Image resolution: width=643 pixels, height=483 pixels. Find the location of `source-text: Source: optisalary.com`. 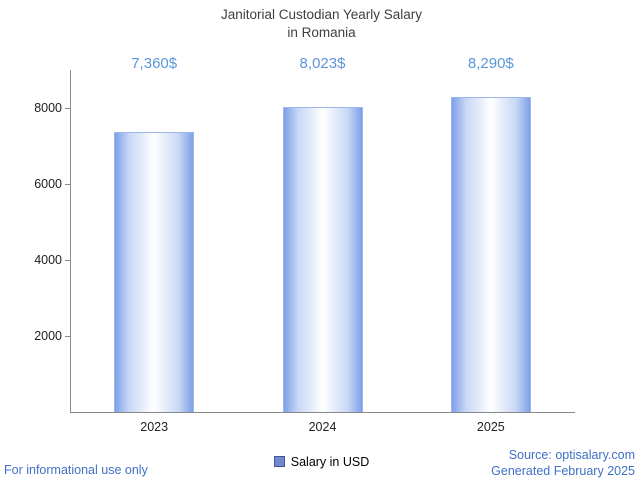

source-text: Source: optisalary.com is located at coordinates (571, 454).